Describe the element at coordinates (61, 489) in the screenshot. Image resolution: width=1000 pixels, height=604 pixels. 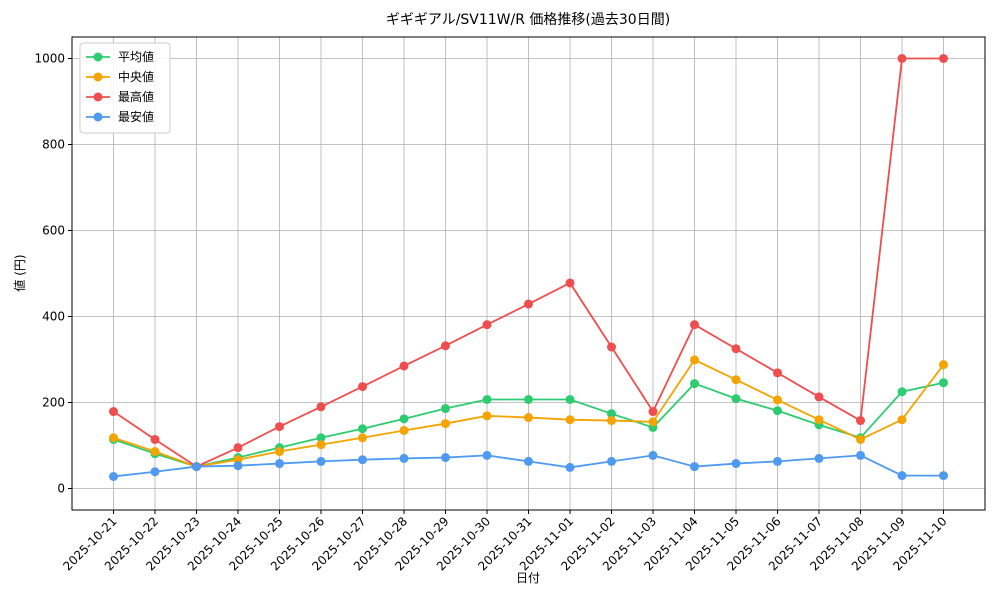
I see `y-tick-label: 0` at that location.